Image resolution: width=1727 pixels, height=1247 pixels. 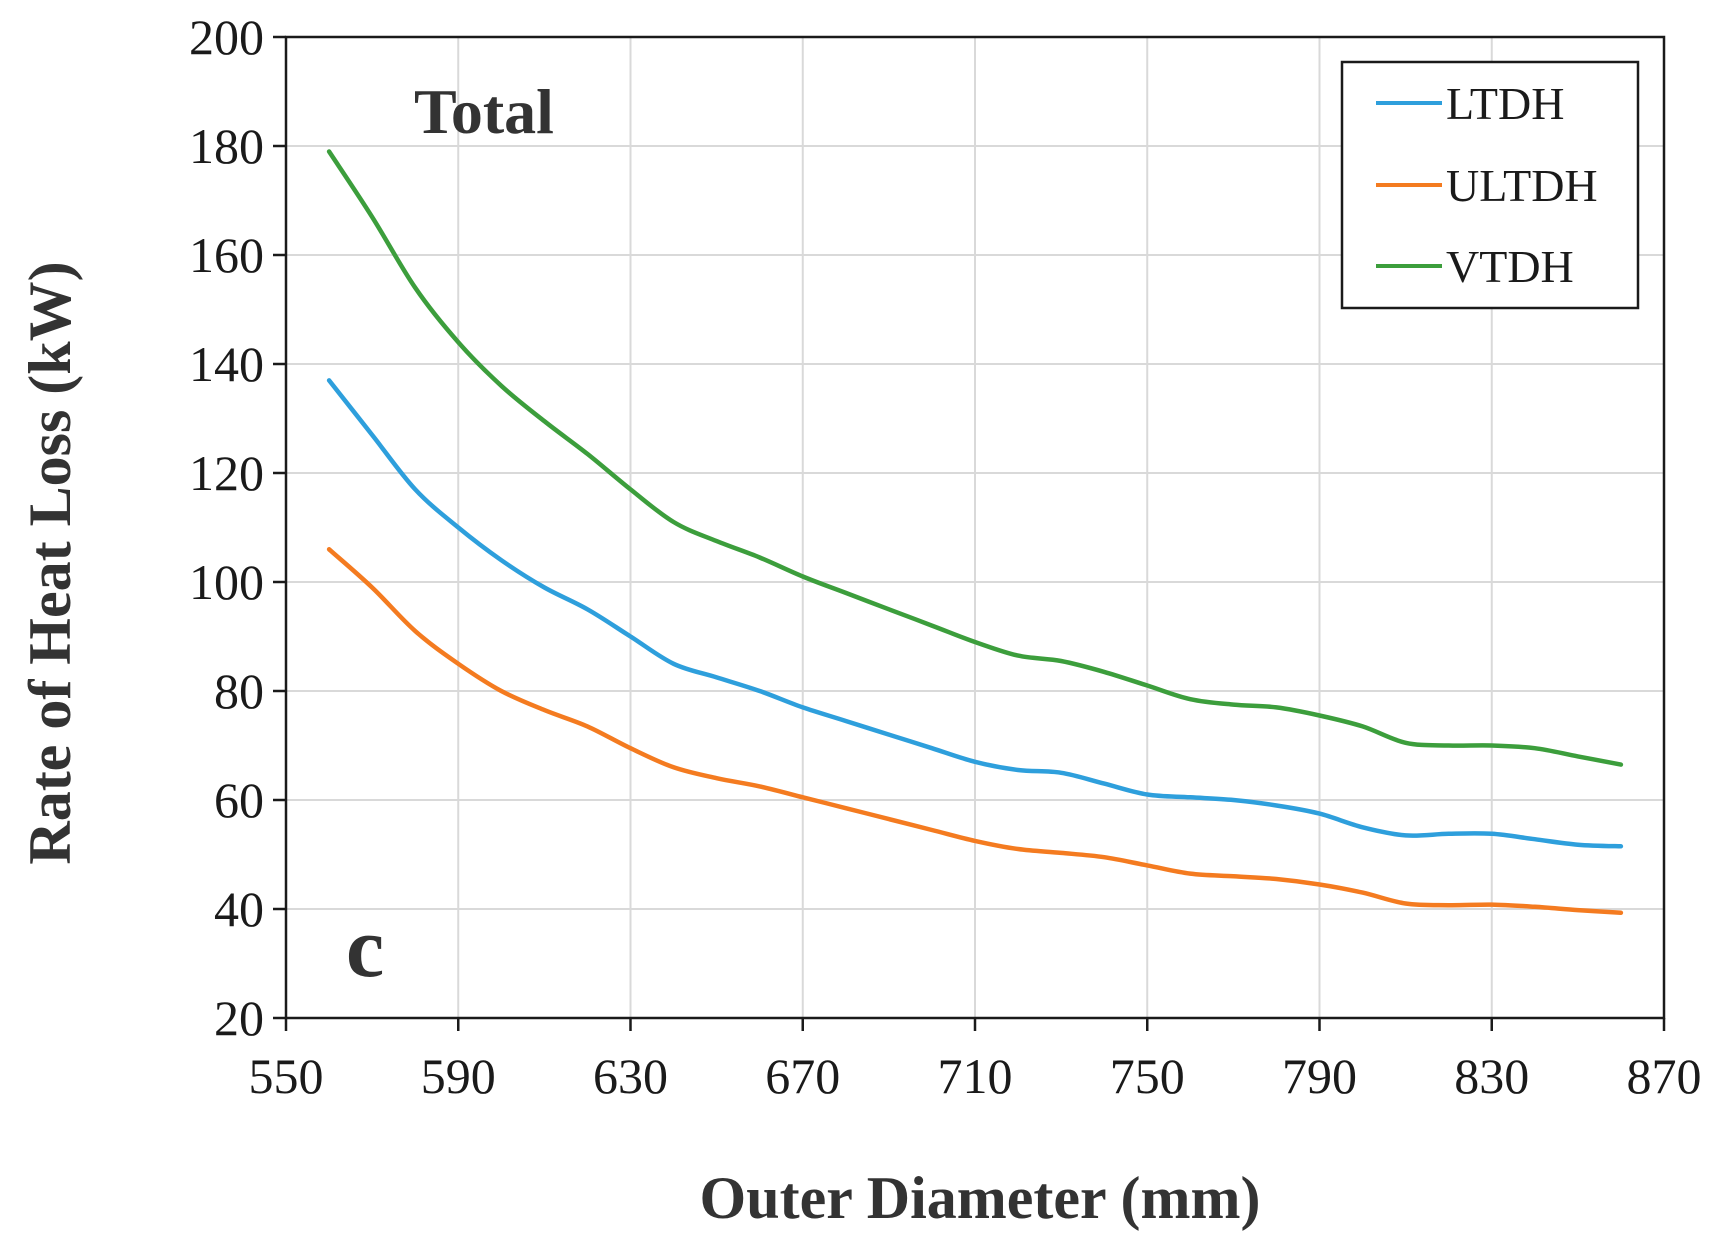 I want to click on y-axis-title: Rate of Heat Loss (kW), so click(x=50, y=562).